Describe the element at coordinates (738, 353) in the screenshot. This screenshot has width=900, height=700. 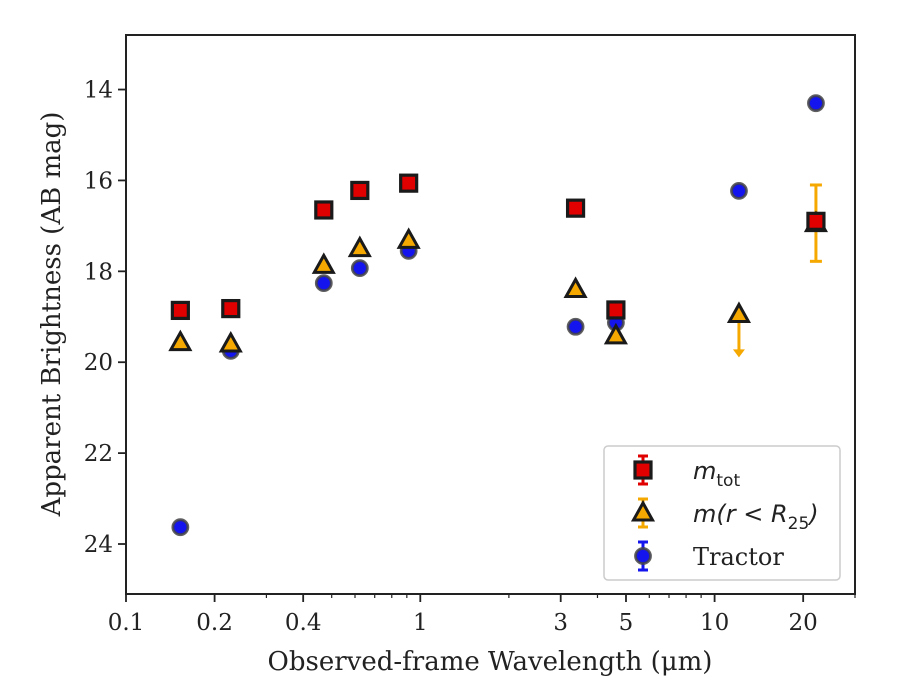
I see `upper-limit-arrow` at that location.